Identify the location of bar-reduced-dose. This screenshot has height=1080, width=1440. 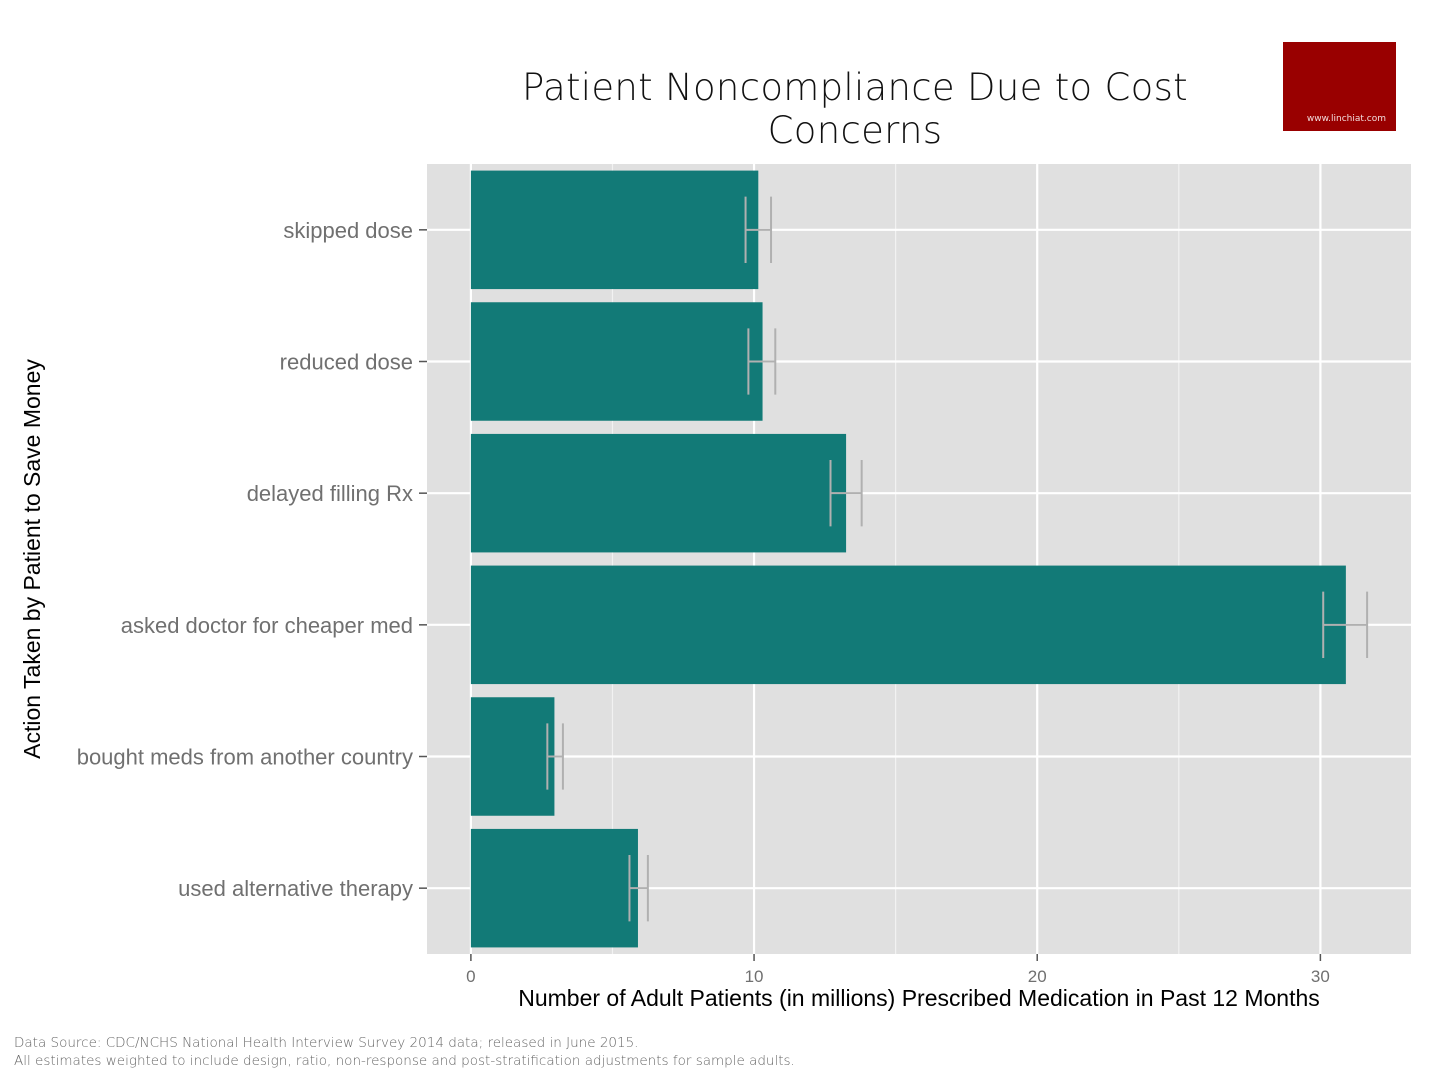
(616, 361).